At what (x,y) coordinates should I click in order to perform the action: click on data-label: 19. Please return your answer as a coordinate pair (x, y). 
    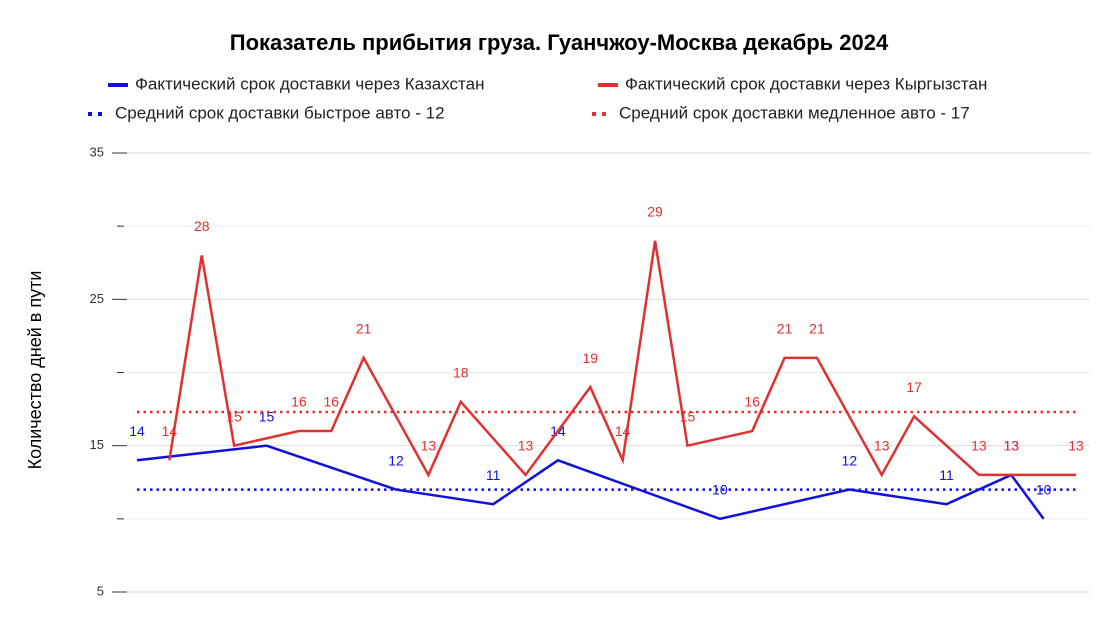
    Looking at the image, I should click on (591, 358).